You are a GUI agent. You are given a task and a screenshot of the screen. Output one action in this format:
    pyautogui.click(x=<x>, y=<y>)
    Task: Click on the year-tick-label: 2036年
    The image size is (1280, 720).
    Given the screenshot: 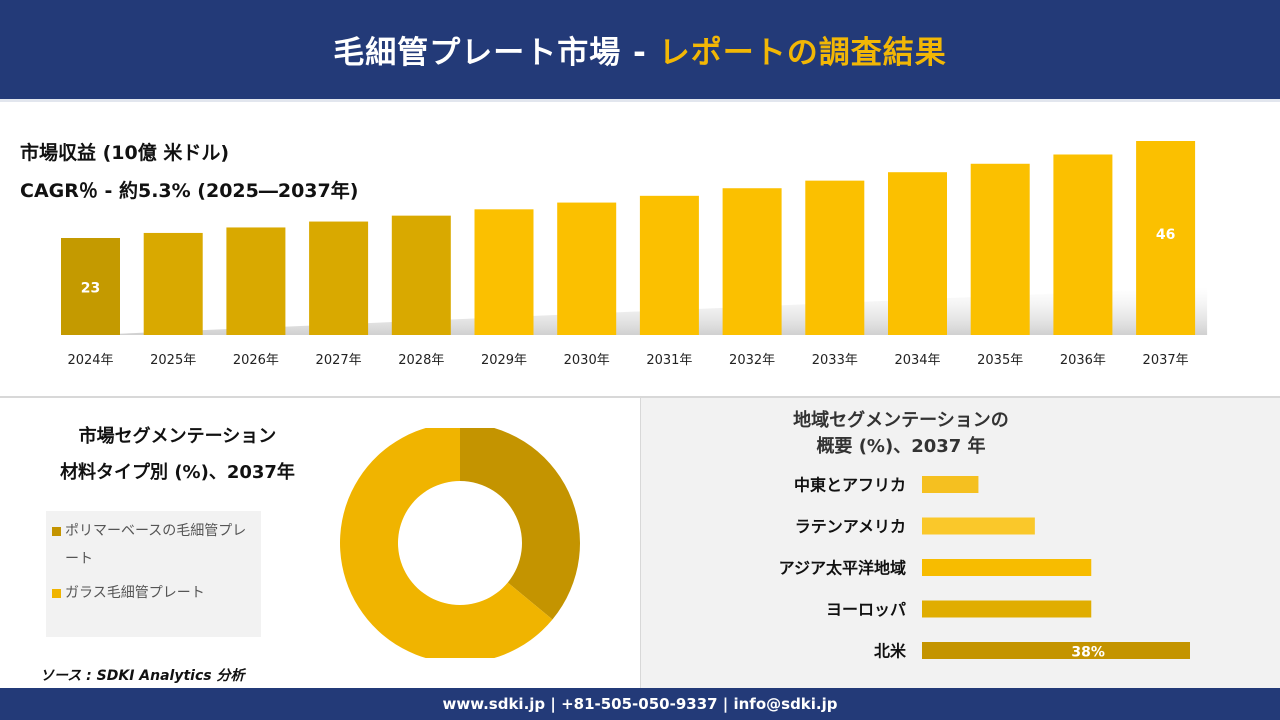 What is the action you would take?
    pyautogui.click(x=1083, y=360)
    